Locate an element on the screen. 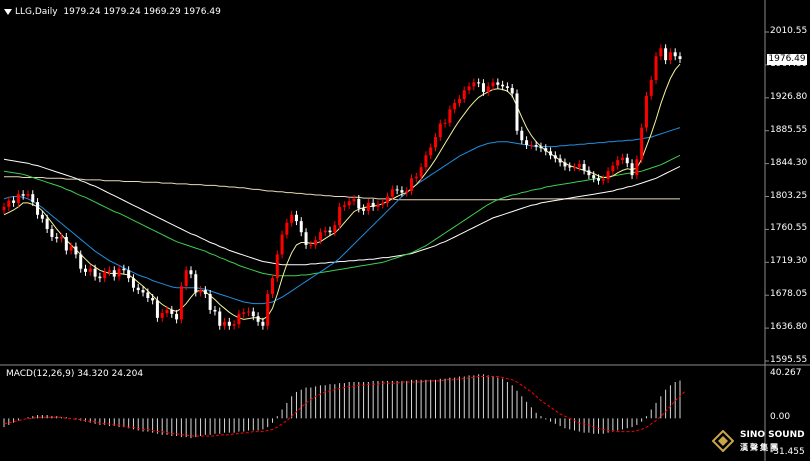  logo-mark-icon is located at coordinates (723, 441).